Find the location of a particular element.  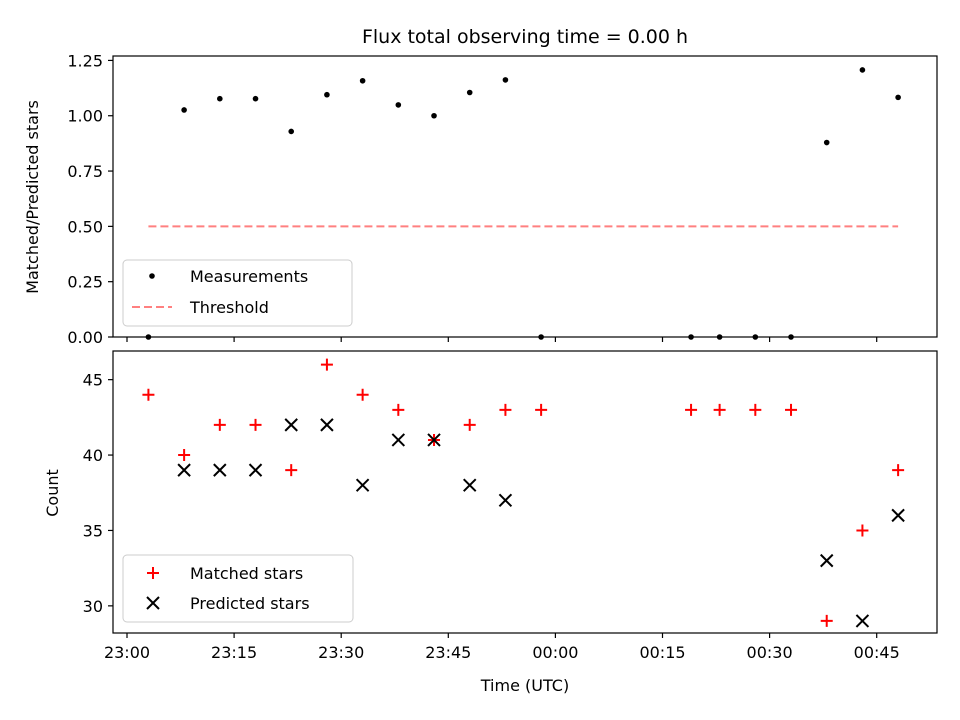

top-legend-box is located at coordinates (237, 293).